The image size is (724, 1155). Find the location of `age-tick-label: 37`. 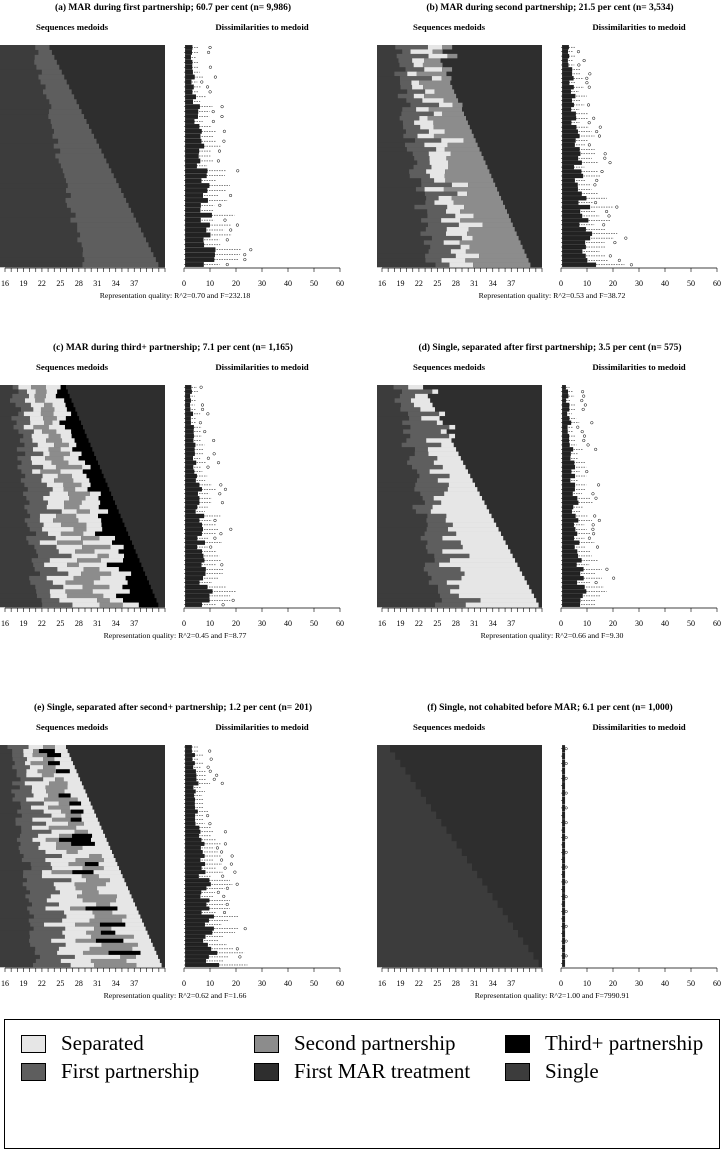

age-tick-label: 37 is located at coordinates (134, 623).